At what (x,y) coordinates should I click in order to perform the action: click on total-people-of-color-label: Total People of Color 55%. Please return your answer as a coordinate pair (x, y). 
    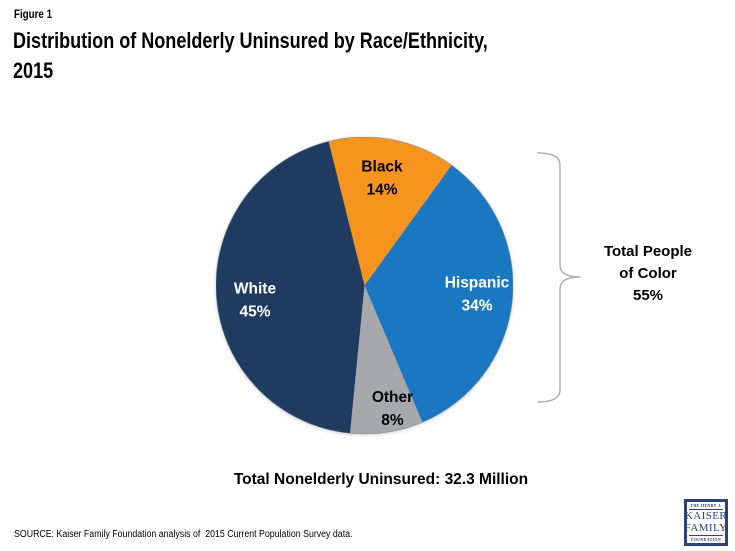
    Looking at the image, I should click on (648, 273).